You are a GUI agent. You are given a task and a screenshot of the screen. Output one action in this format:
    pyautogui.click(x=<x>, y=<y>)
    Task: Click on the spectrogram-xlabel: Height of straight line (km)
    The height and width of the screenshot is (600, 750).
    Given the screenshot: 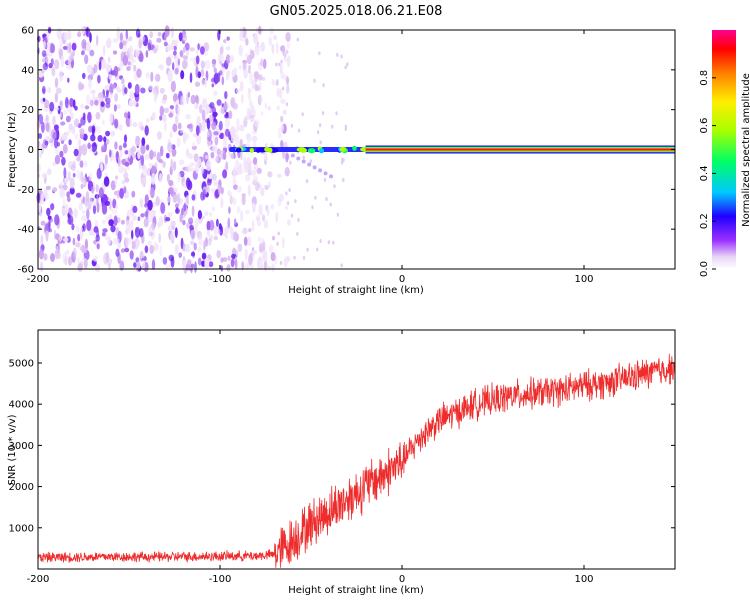 What is the action you would take?
    pyautogui.click(x=356, y=290)
    